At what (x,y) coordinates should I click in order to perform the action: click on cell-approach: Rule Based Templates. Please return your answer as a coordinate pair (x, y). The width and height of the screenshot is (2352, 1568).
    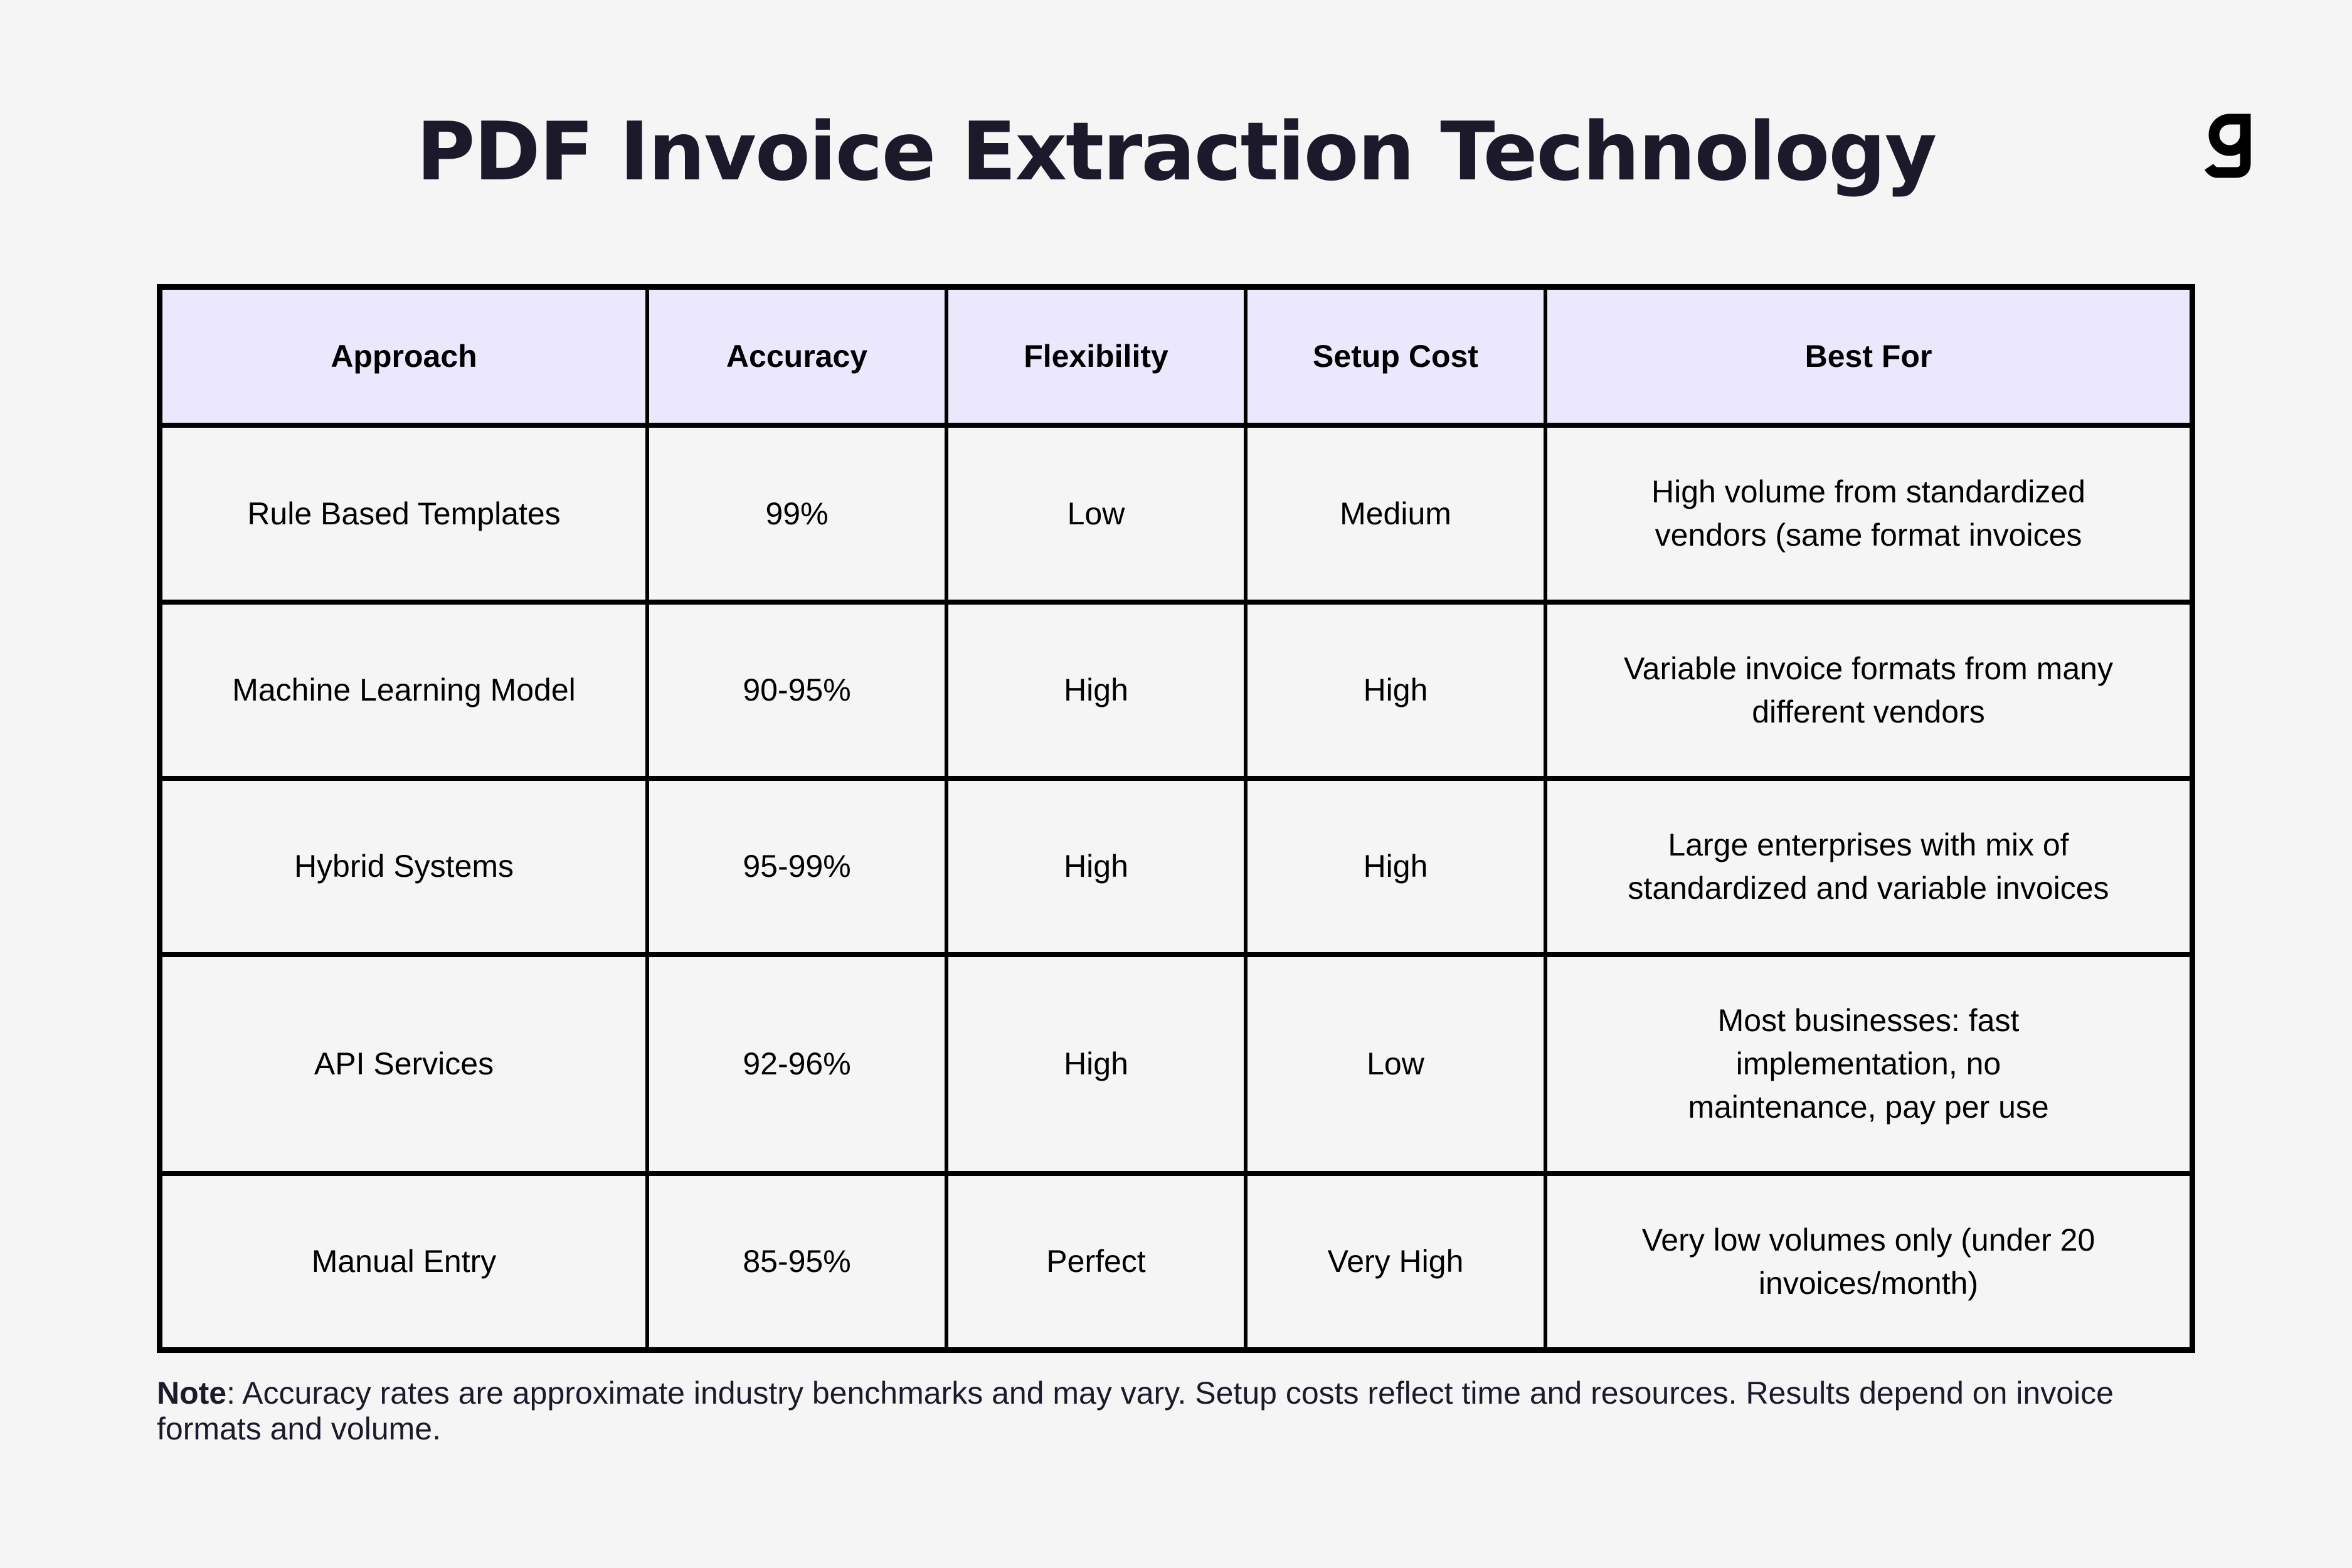
    Looking at the image, I should click on (404, 513).